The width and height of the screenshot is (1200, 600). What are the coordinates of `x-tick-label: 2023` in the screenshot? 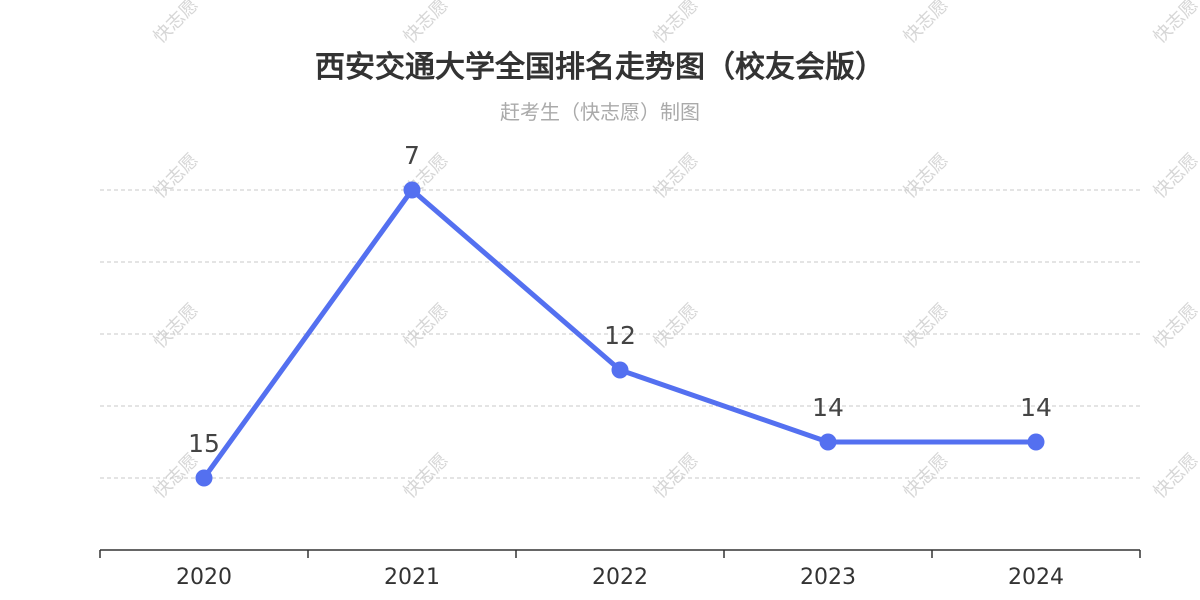 It's located at (828, 577).